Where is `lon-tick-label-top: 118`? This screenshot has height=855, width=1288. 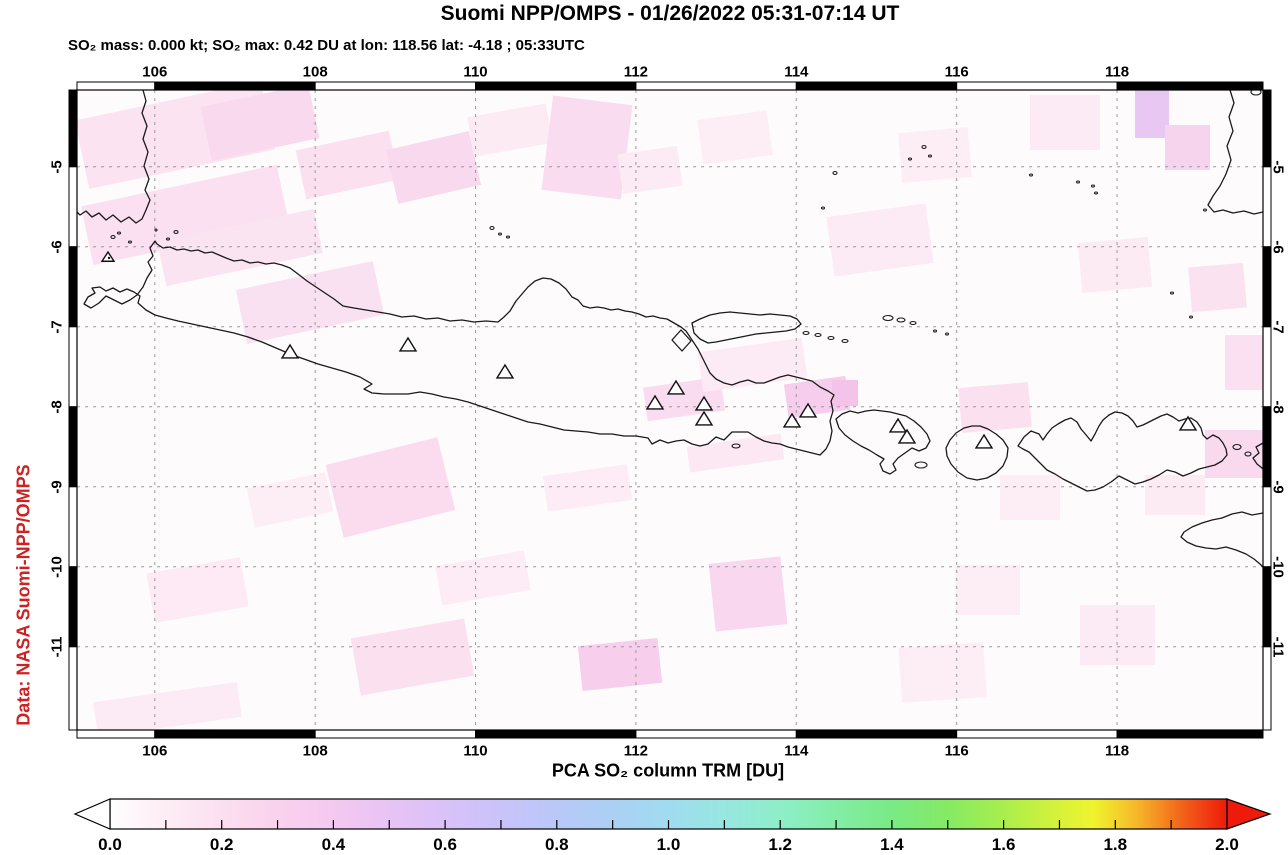
lon-tick-label-top: 118 is located at coordinates (1117, 72).